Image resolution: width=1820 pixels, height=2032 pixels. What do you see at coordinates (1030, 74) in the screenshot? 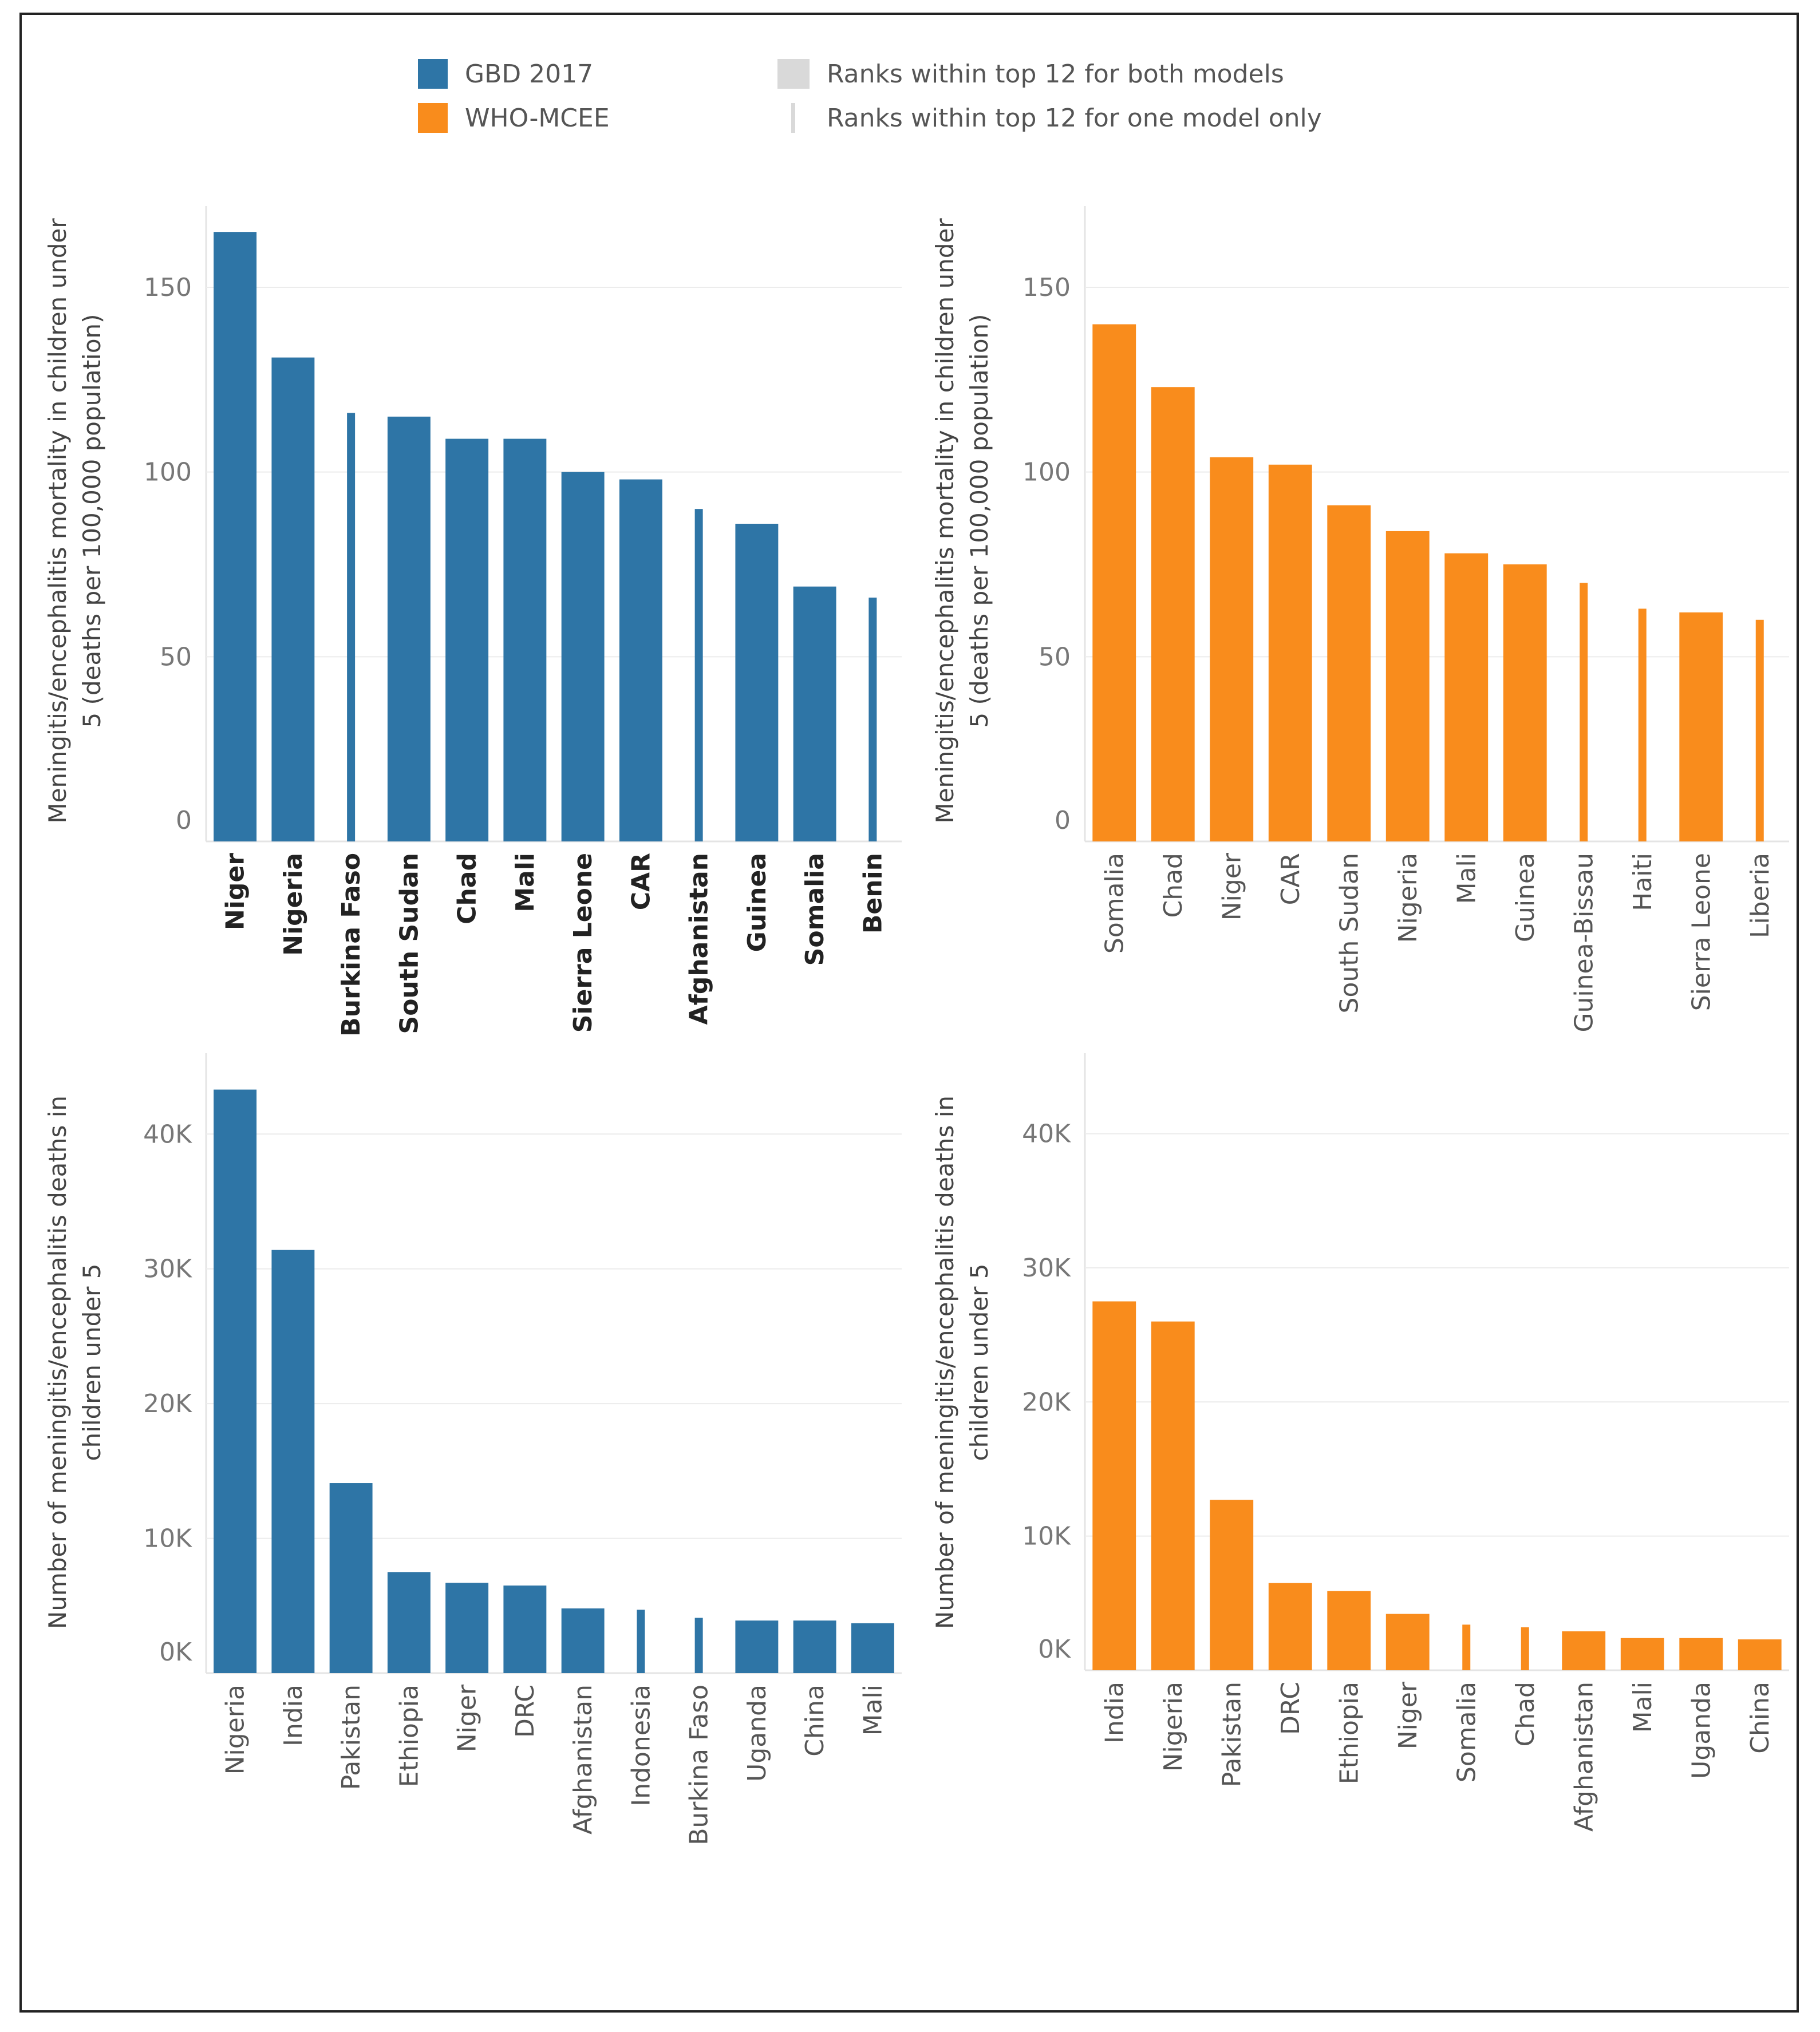
I see `legend-item-both: Ranks within top 12 for both models` at bounding box center [1030, 74].